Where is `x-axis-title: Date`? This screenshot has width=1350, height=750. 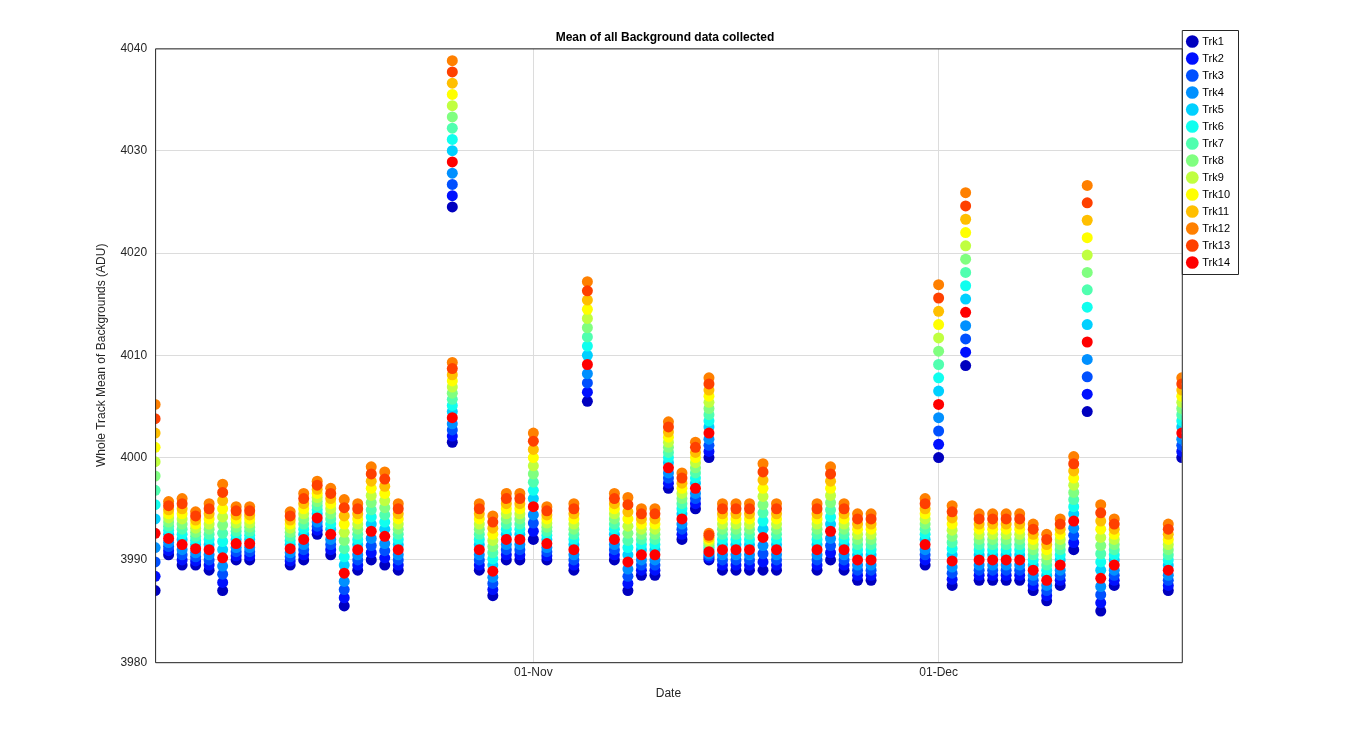 x-axis-title: Date is located at coordinates (668, 693).